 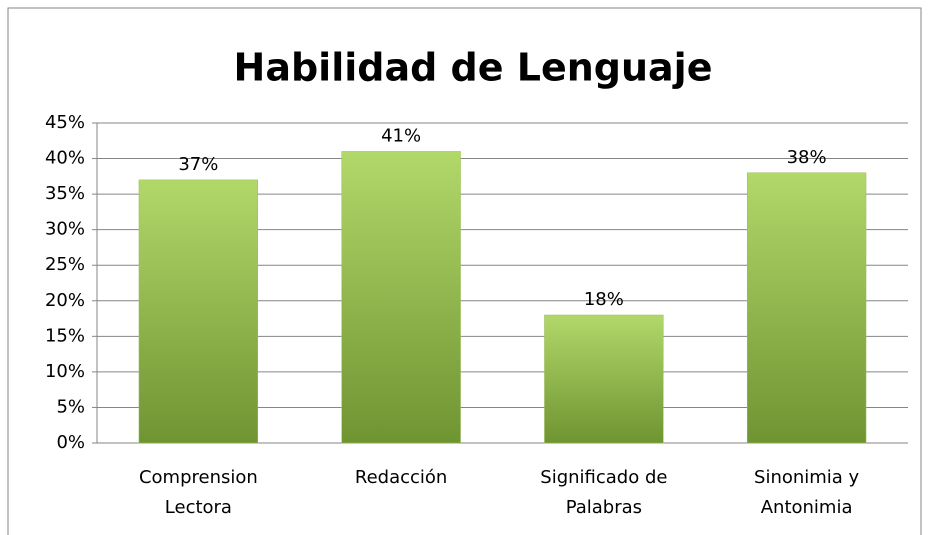 I want to click on y-tick-label: 30%, so click(x=65, y=229).